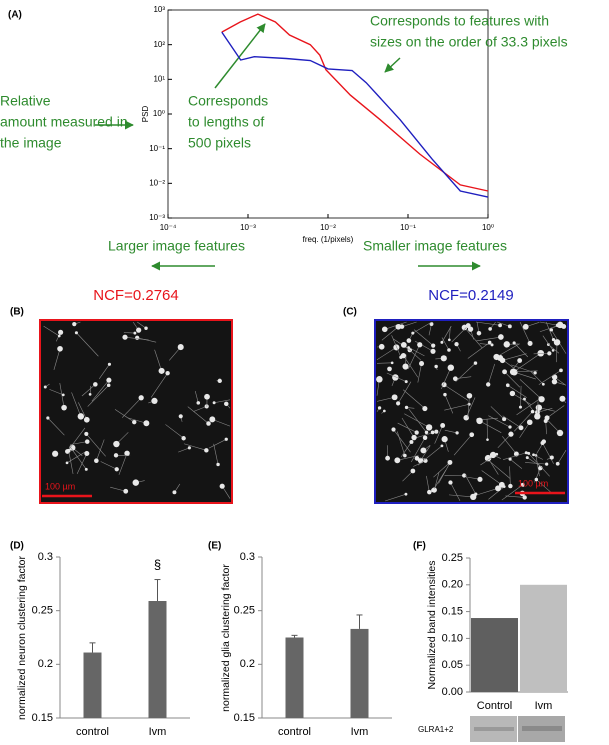 This screenshot has width=609, height=745. Describe the element at coordinates (452, 692) in the screenshot. I see `y-tick-label: 0.00` at that location.